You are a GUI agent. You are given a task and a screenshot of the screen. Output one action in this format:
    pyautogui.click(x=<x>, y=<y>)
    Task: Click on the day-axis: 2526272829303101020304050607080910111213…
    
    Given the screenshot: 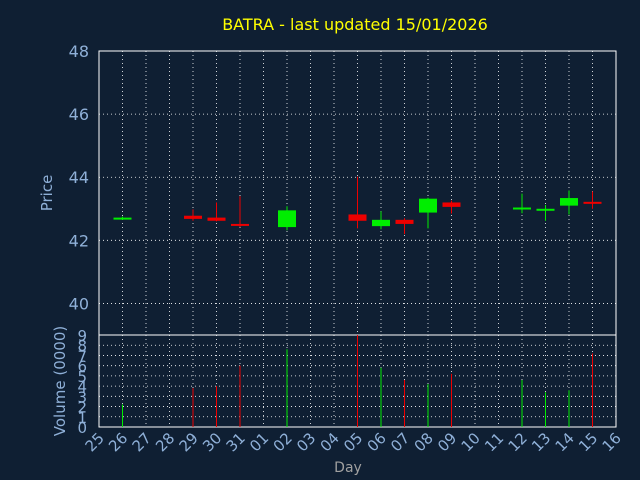 What is the action you would take?
    pyautogui.click(x=353, y=442)
    